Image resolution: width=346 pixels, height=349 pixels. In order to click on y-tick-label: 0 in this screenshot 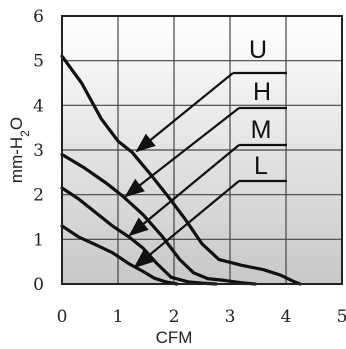, I will do `click(38, 285)`.